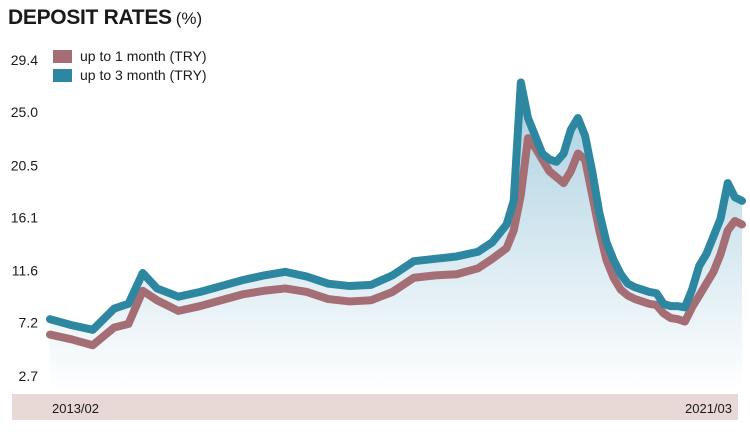 The width and height of the screenshot is (750, 435). I want to click on chart-title-main: DEPOSIT RATES, so click(90, 17).